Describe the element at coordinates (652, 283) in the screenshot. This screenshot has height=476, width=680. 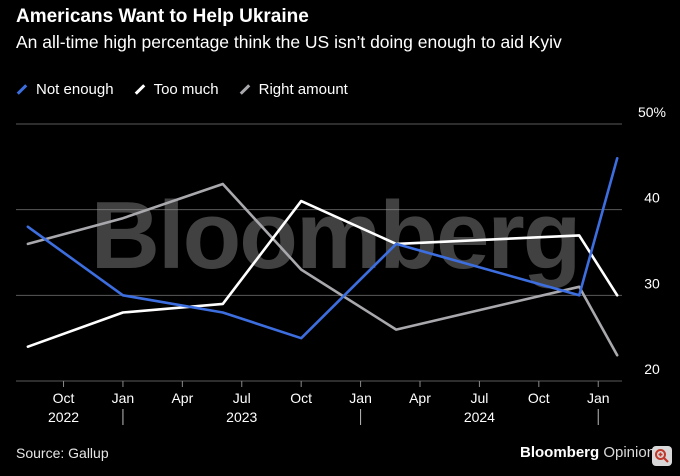
I see `y-tick-label-30: 30` at that location.